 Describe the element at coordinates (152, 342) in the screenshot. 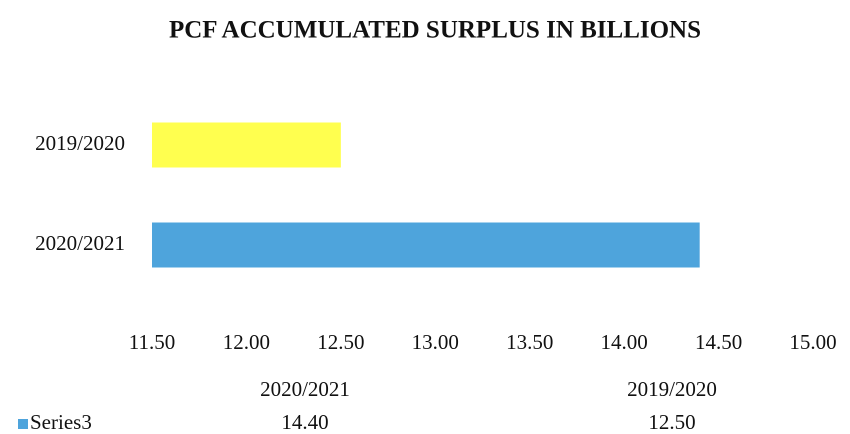

I see `x-tick-label: 11.50` at that location.